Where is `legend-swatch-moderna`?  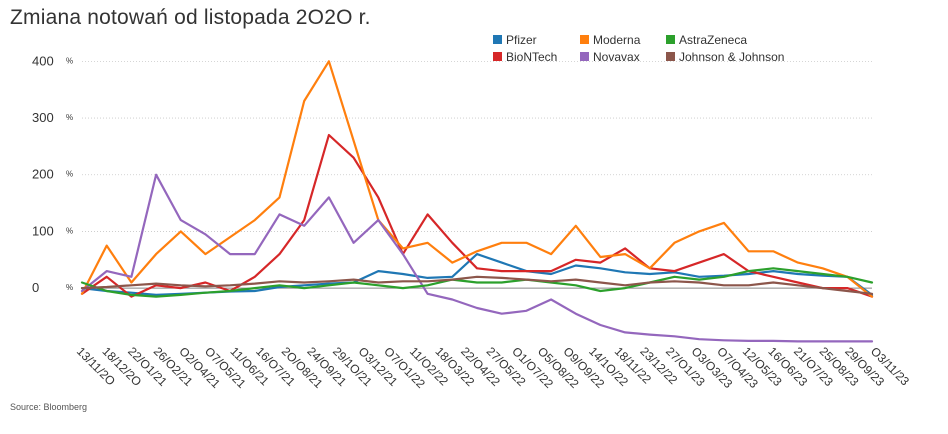
legend-swatch-moderna is located at coordinates (584, 39).